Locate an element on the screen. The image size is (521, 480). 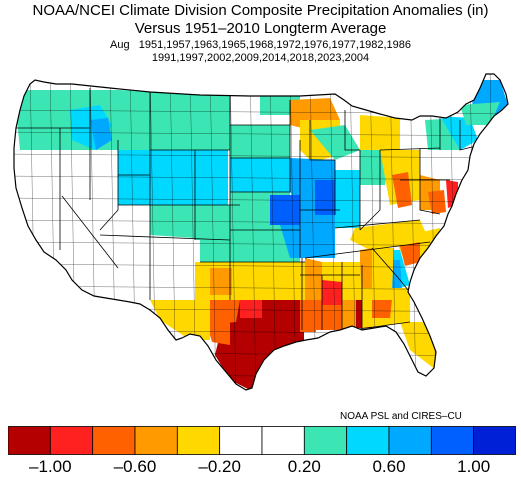
month-label: Aug is located at coordinates (120, 45).